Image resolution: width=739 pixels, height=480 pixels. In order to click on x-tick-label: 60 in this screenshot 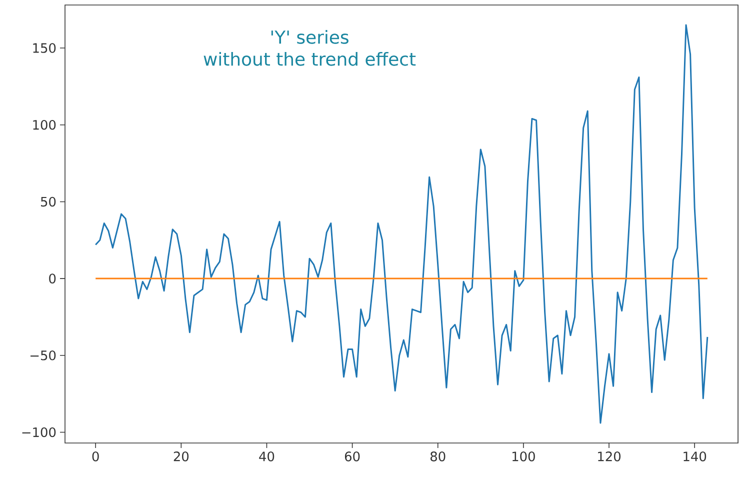, I will do `click(352, 457)`.